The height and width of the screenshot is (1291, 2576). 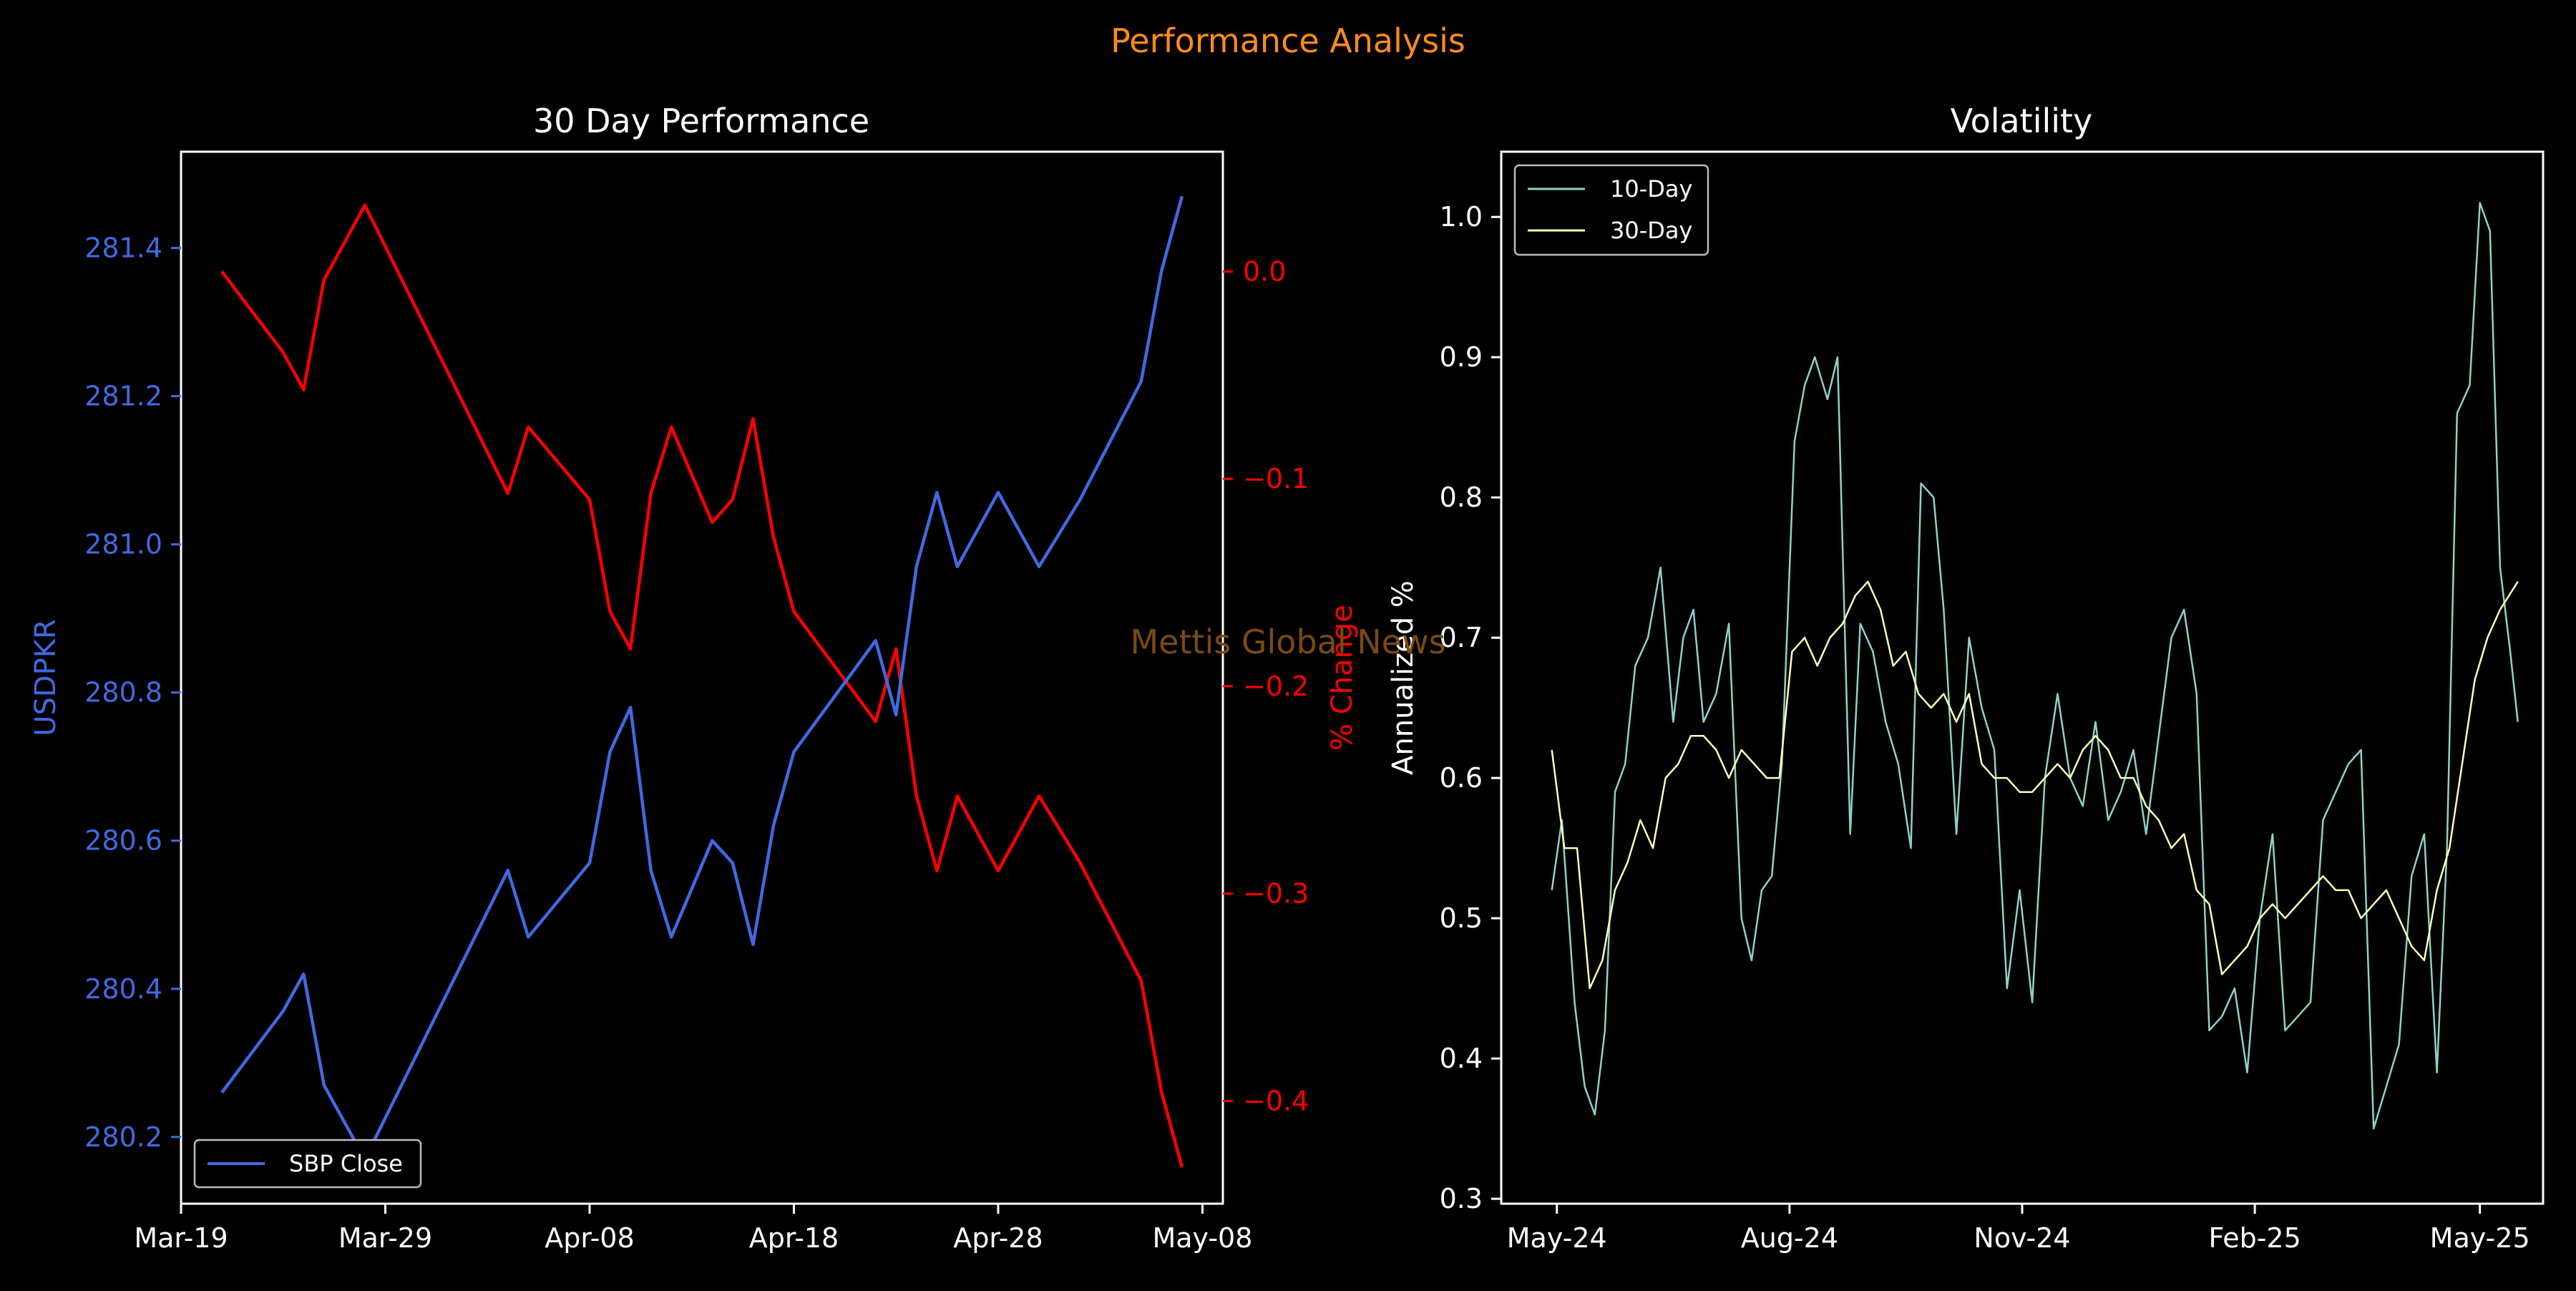 What do you see at coordinates (385, 1238) in the screenshot?
I see `left-x-tick-label: Mar-29` at bounding box center [385, 1238].